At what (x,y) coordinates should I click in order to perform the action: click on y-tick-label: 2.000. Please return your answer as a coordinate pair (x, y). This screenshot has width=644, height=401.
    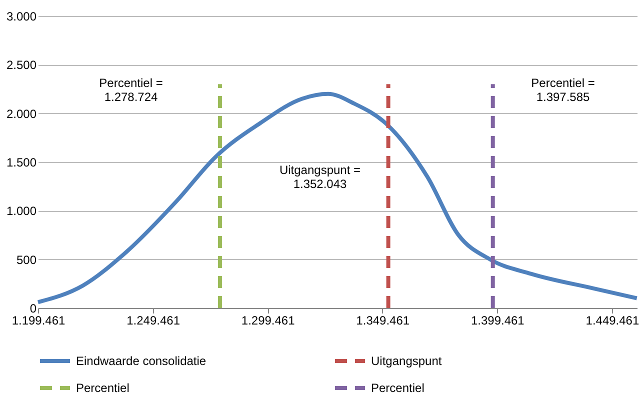
    Looking at the image, I should click on (21, 113).